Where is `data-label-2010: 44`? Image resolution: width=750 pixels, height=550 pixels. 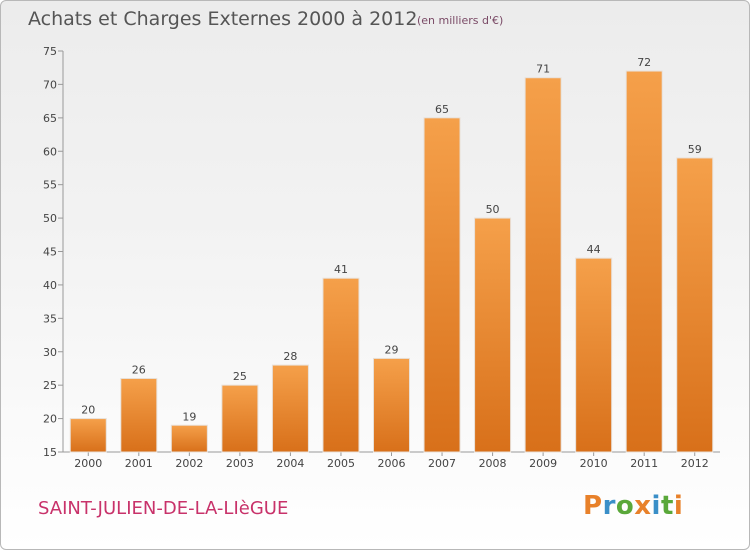
data-label-2010: 44 is located at coordinates (594, 249).